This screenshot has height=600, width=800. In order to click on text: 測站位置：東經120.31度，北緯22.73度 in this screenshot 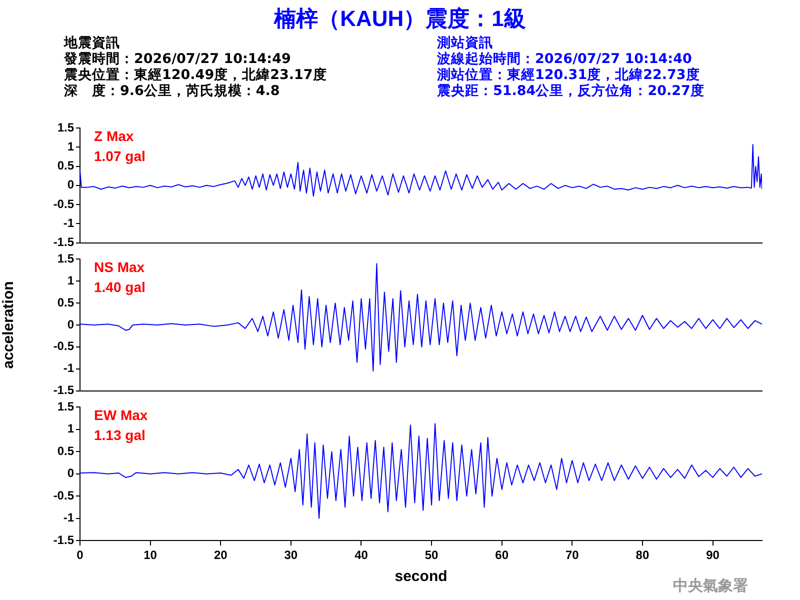, I will do `click(569, 75)`.